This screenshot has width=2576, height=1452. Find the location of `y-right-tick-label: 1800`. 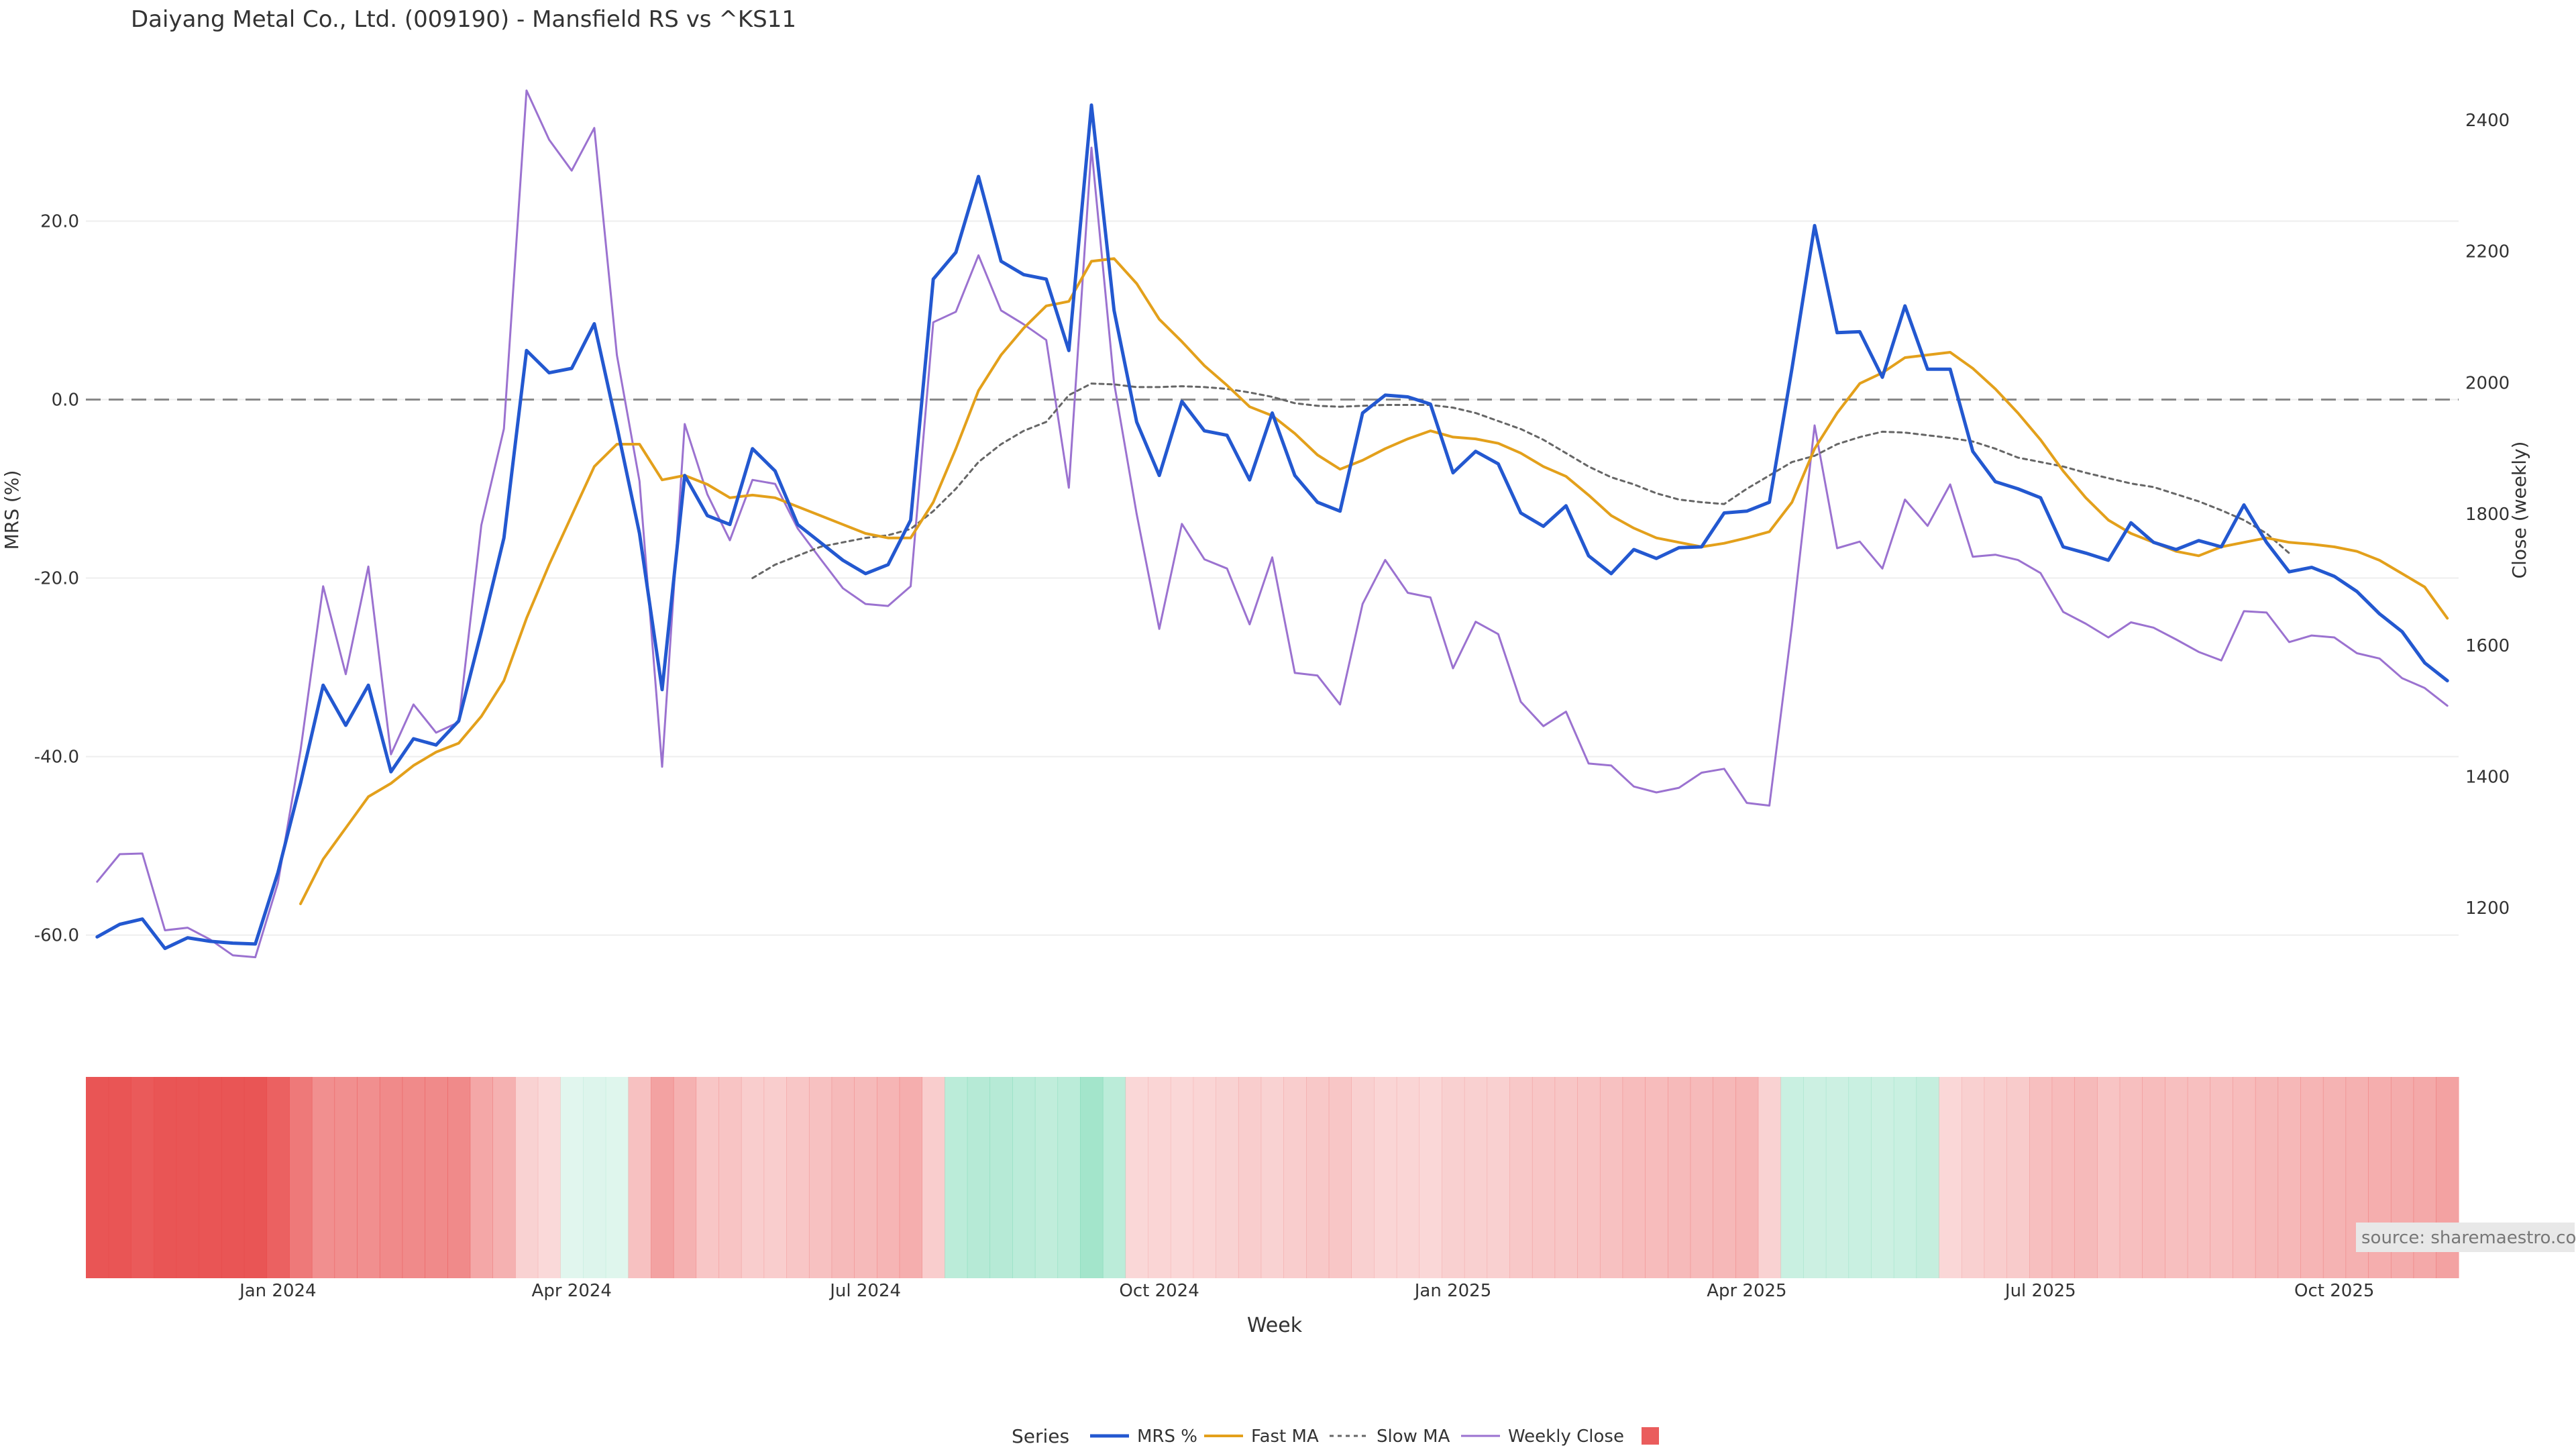

y-right-tick-label: 1800 is located at coordinates (2487, 515).